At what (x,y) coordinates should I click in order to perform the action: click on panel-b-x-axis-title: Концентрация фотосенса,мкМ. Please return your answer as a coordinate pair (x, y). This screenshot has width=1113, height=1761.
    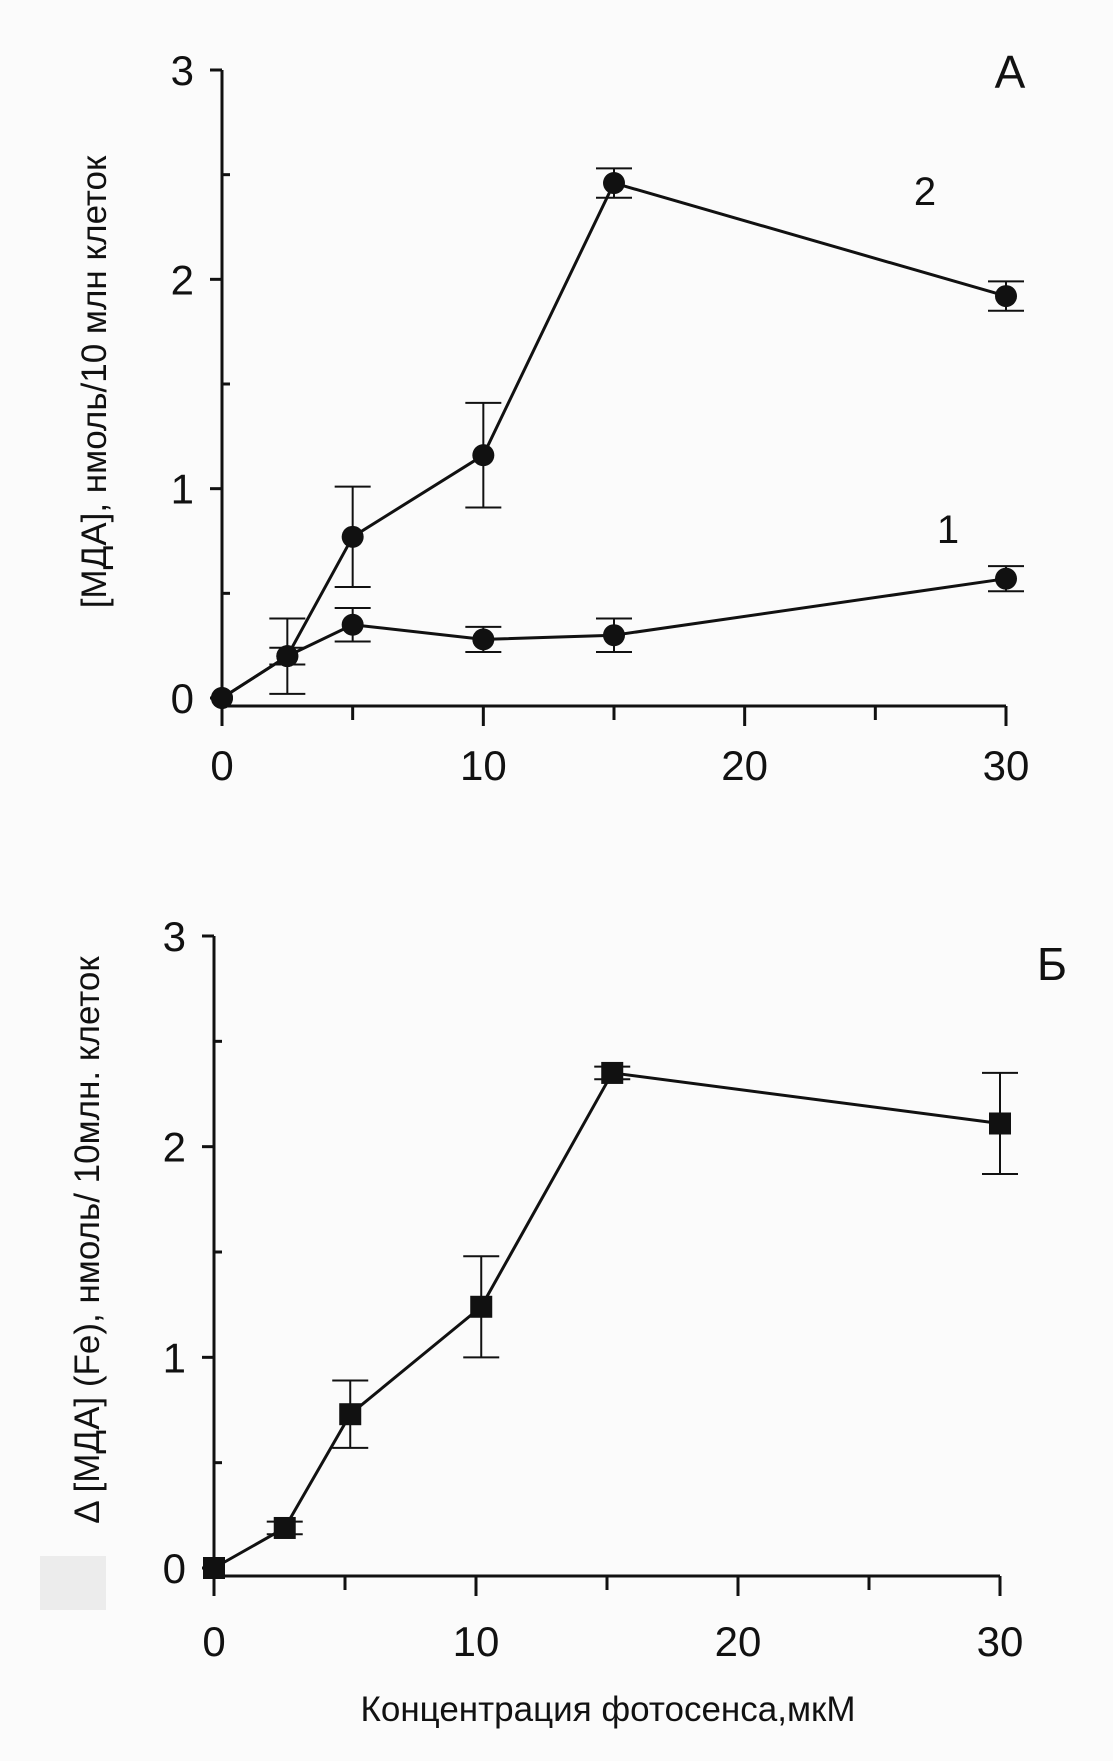
    Looking at the image, I should click on (608, 1709).